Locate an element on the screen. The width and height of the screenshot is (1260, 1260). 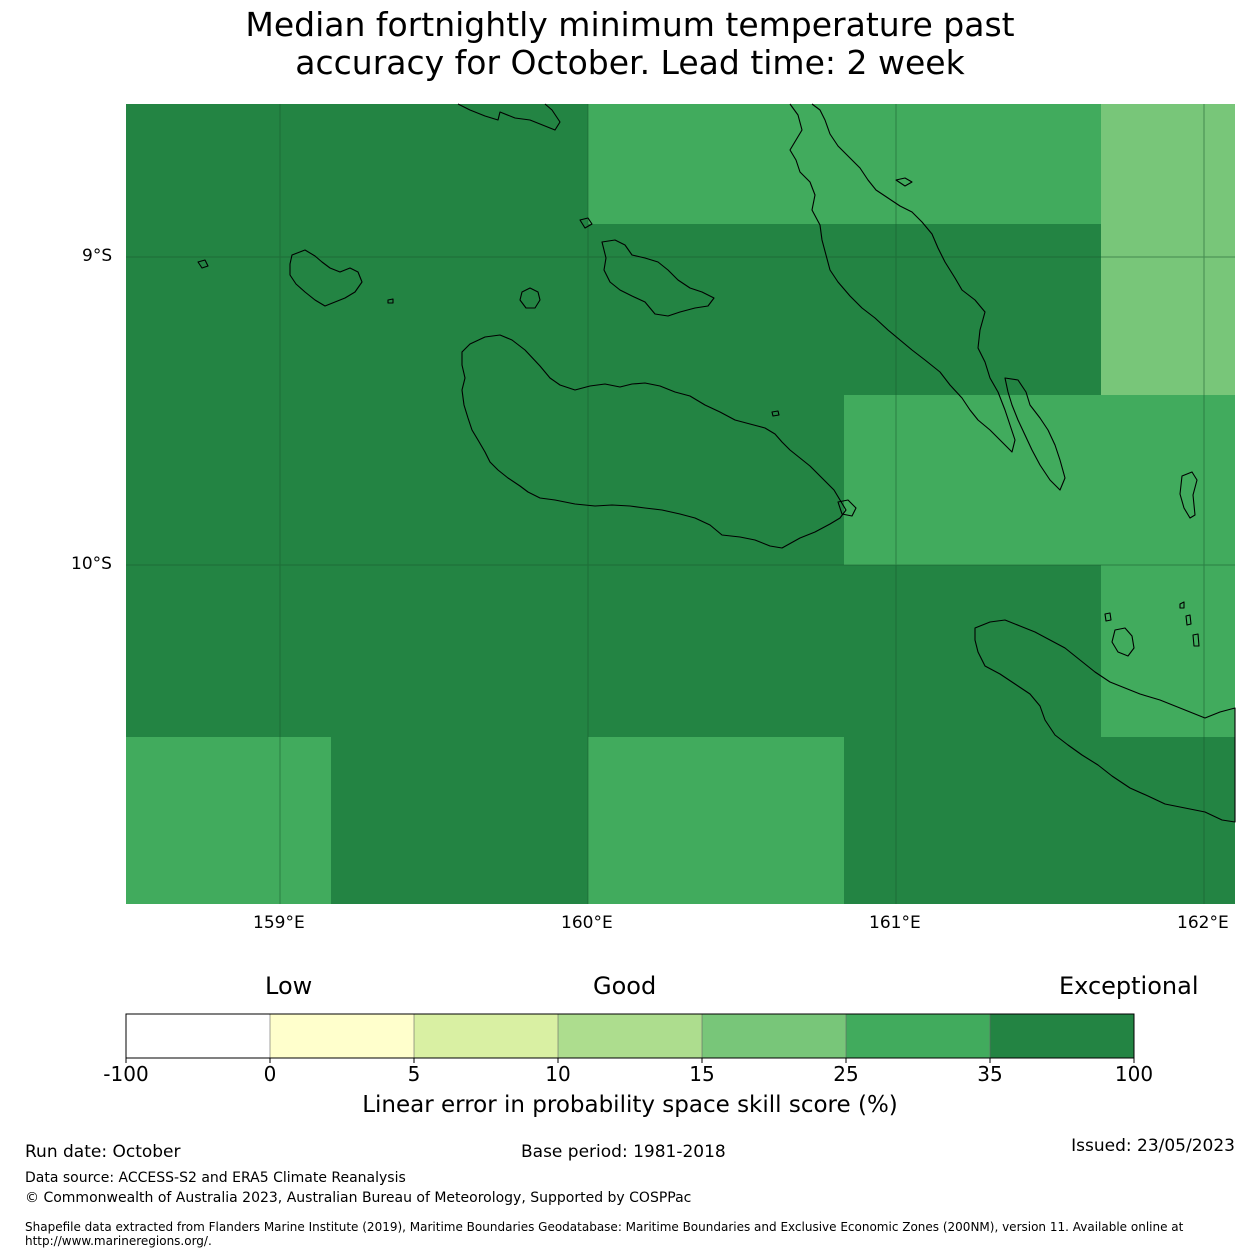
colorbar is located at coordinates (630, 1038).